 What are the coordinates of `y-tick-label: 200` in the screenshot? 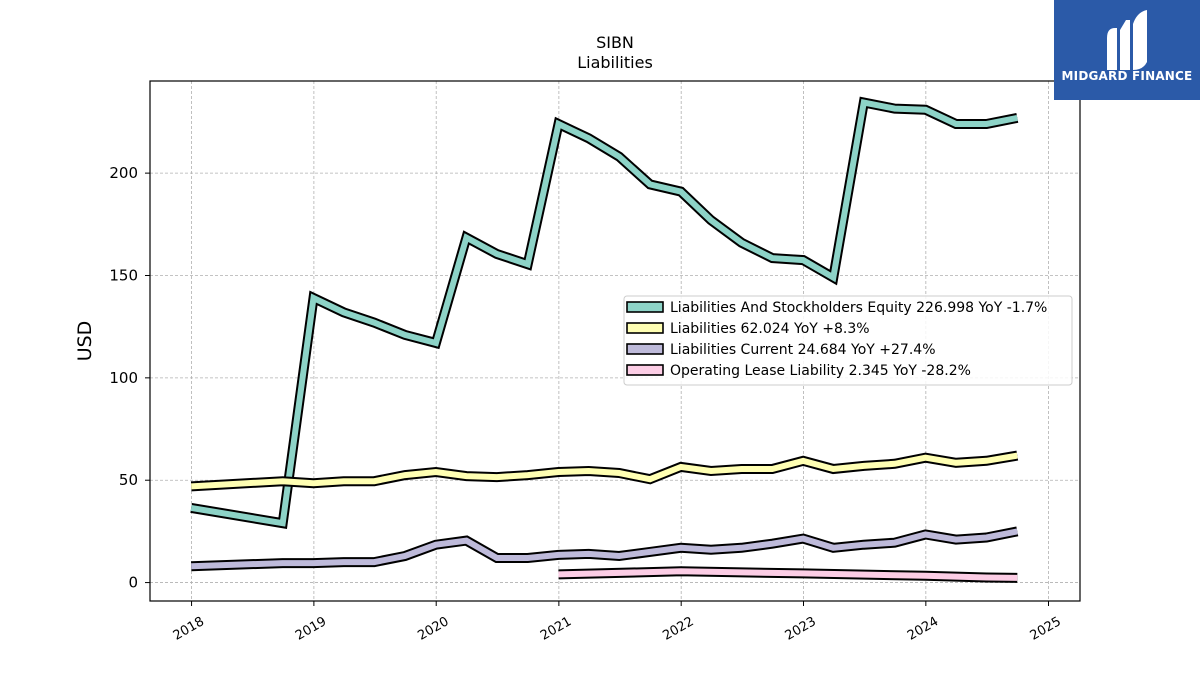 It's located at (123, 173).